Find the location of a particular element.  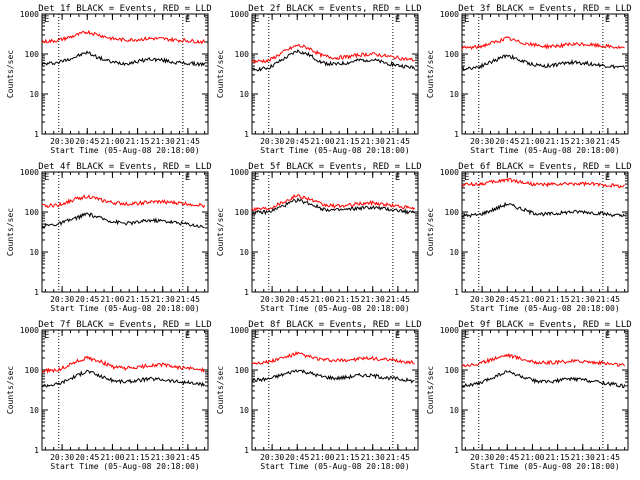

chart-title: Det 9f BLACK = Events, RED = LLD is located at coordinates (544, 325).